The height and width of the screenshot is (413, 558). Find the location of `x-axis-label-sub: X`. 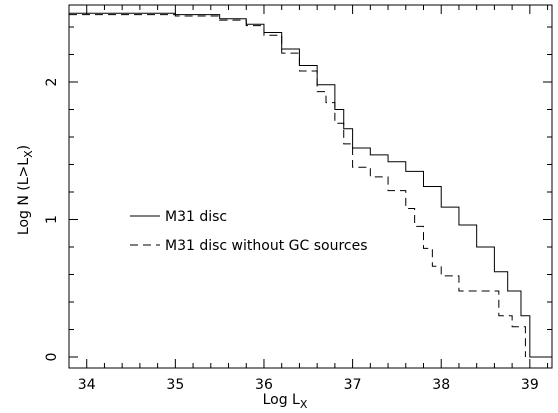

x-axis-label-sub: X is located at coordinates (304, 404).